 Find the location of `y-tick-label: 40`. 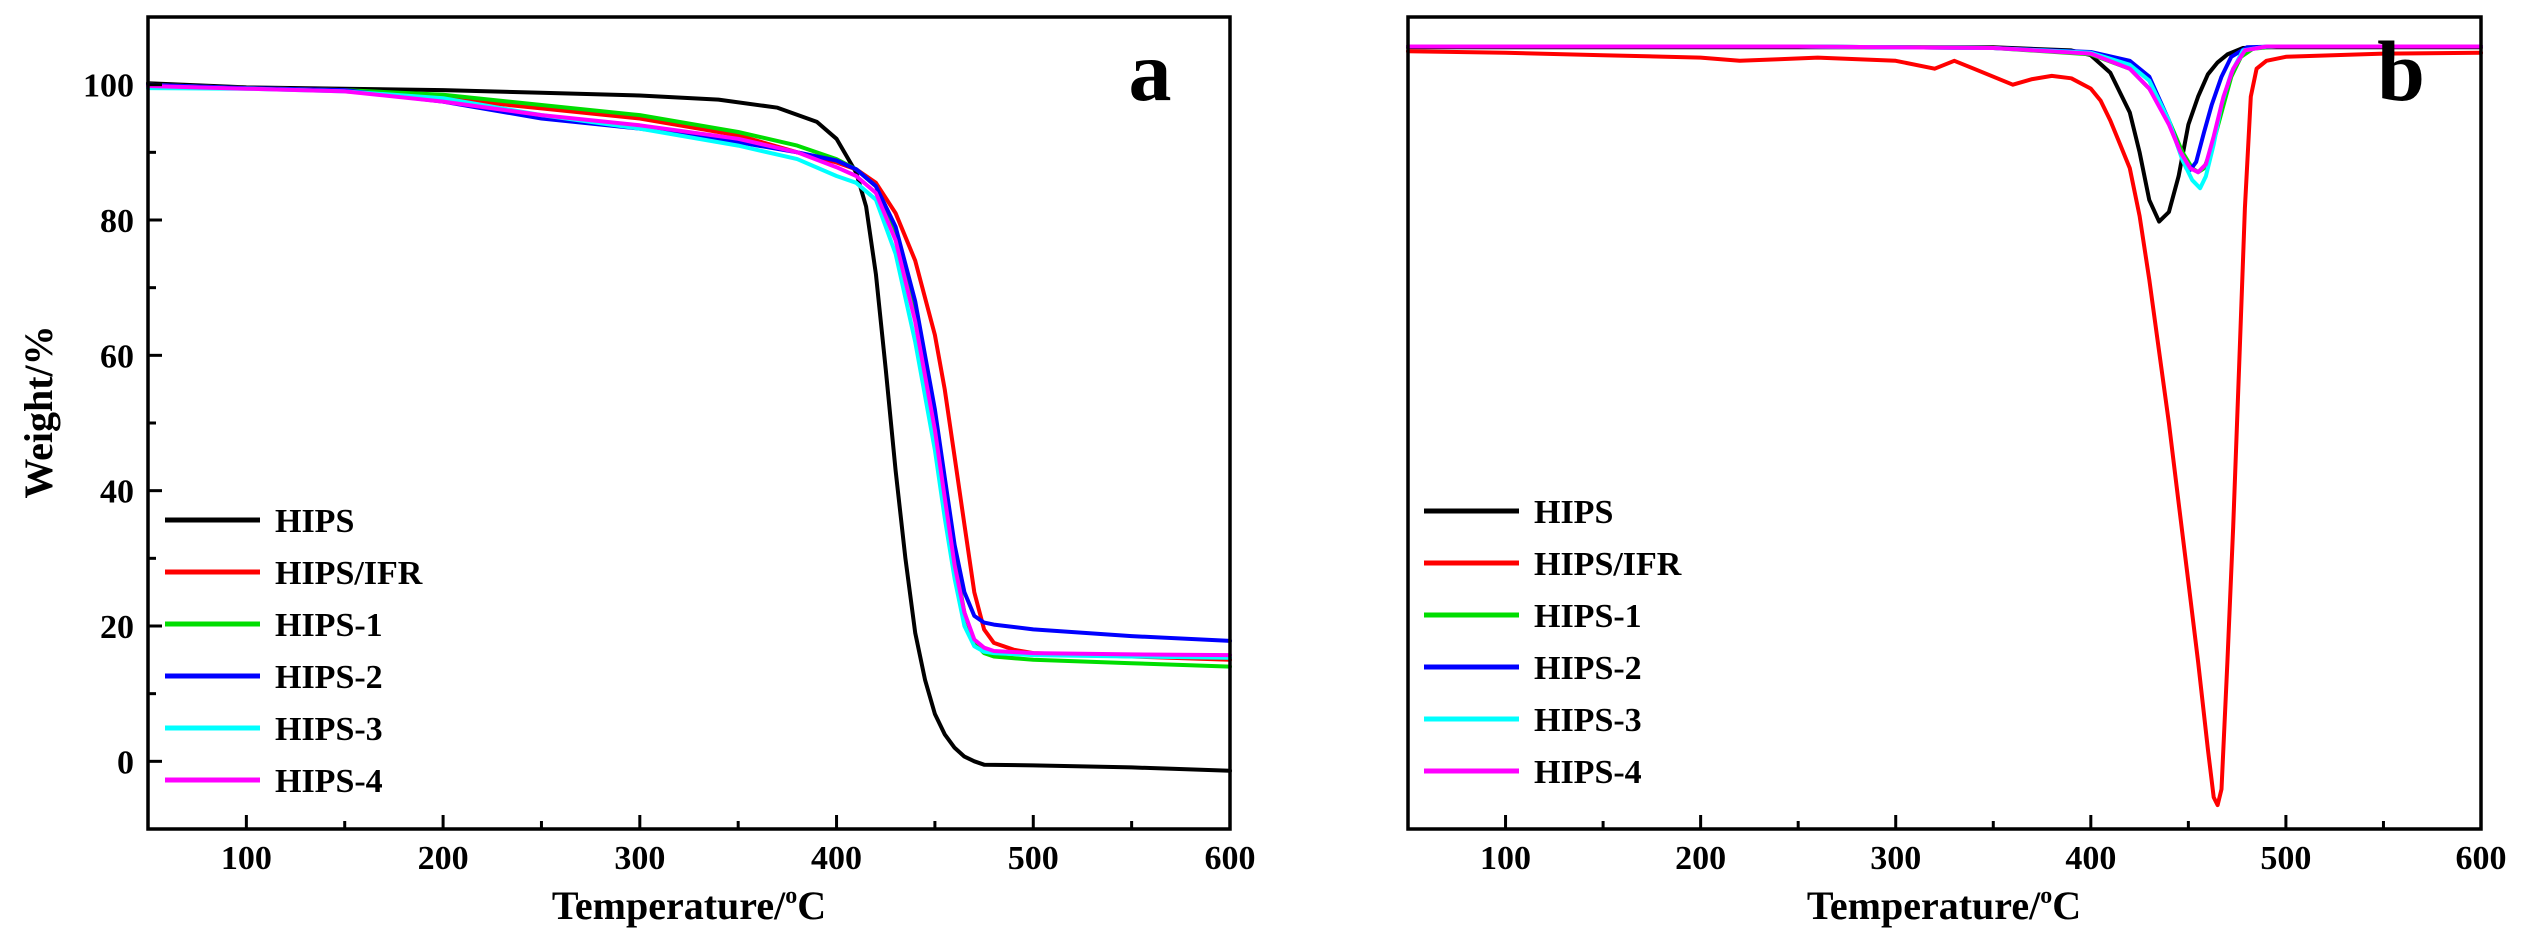

y-tick-label: 40 is located at coordinates (117, 492).